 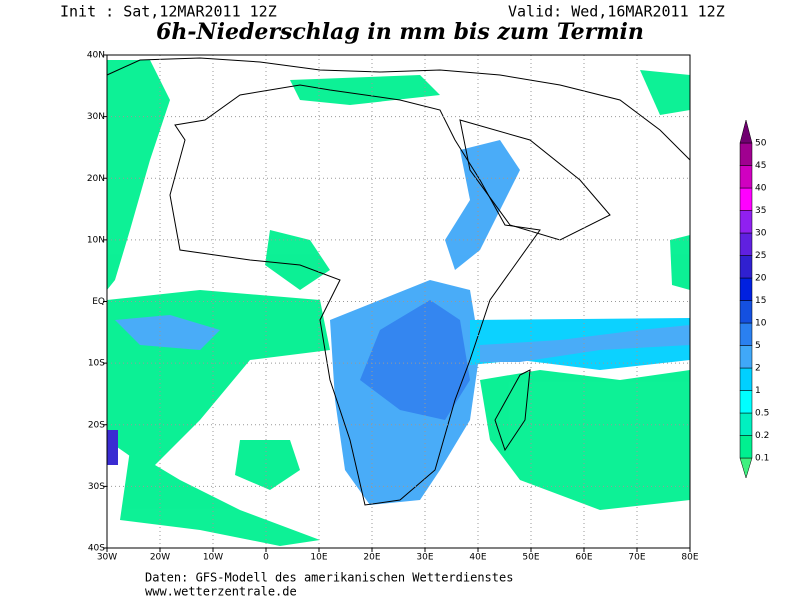 I want to click on lat-label: 20N, so click(x=96, y=179).